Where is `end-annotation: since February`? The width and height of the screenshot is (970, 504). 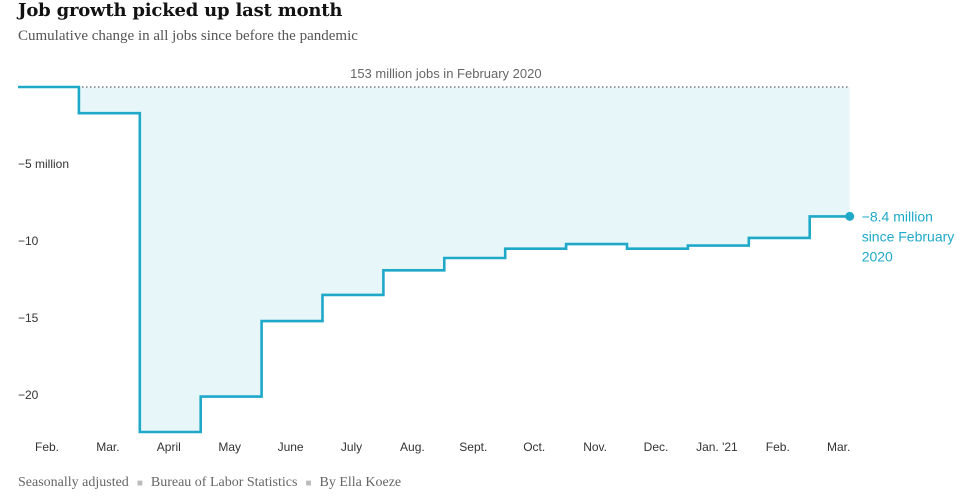 end-annotation: since February is located at coordinates (908, 236).